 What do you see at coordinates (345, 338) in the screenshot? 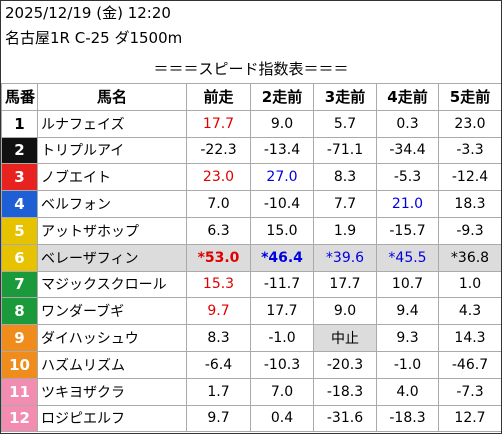
I see `speed-index: 中止` at bounding box center [345, 338].